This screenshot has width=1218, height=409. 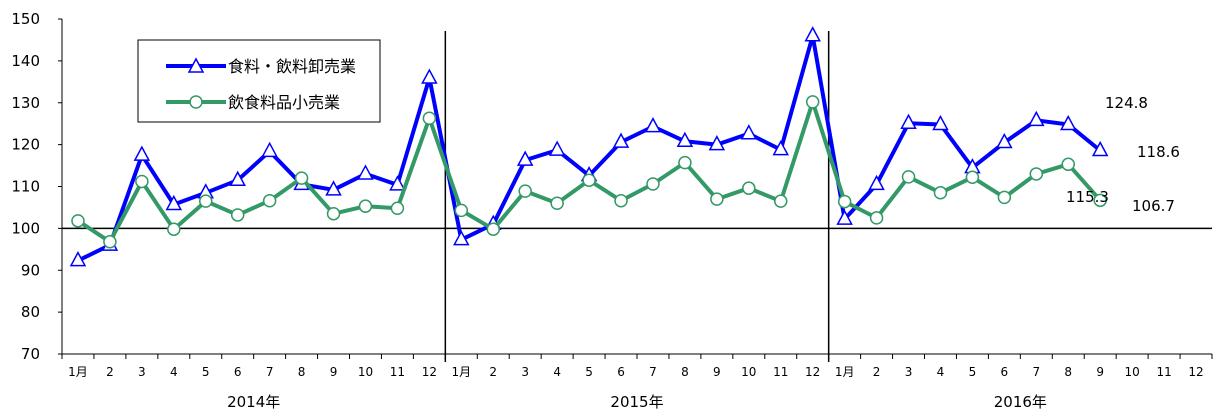 I want to click on y-tick-label: 130, so click(x=25, y=103).